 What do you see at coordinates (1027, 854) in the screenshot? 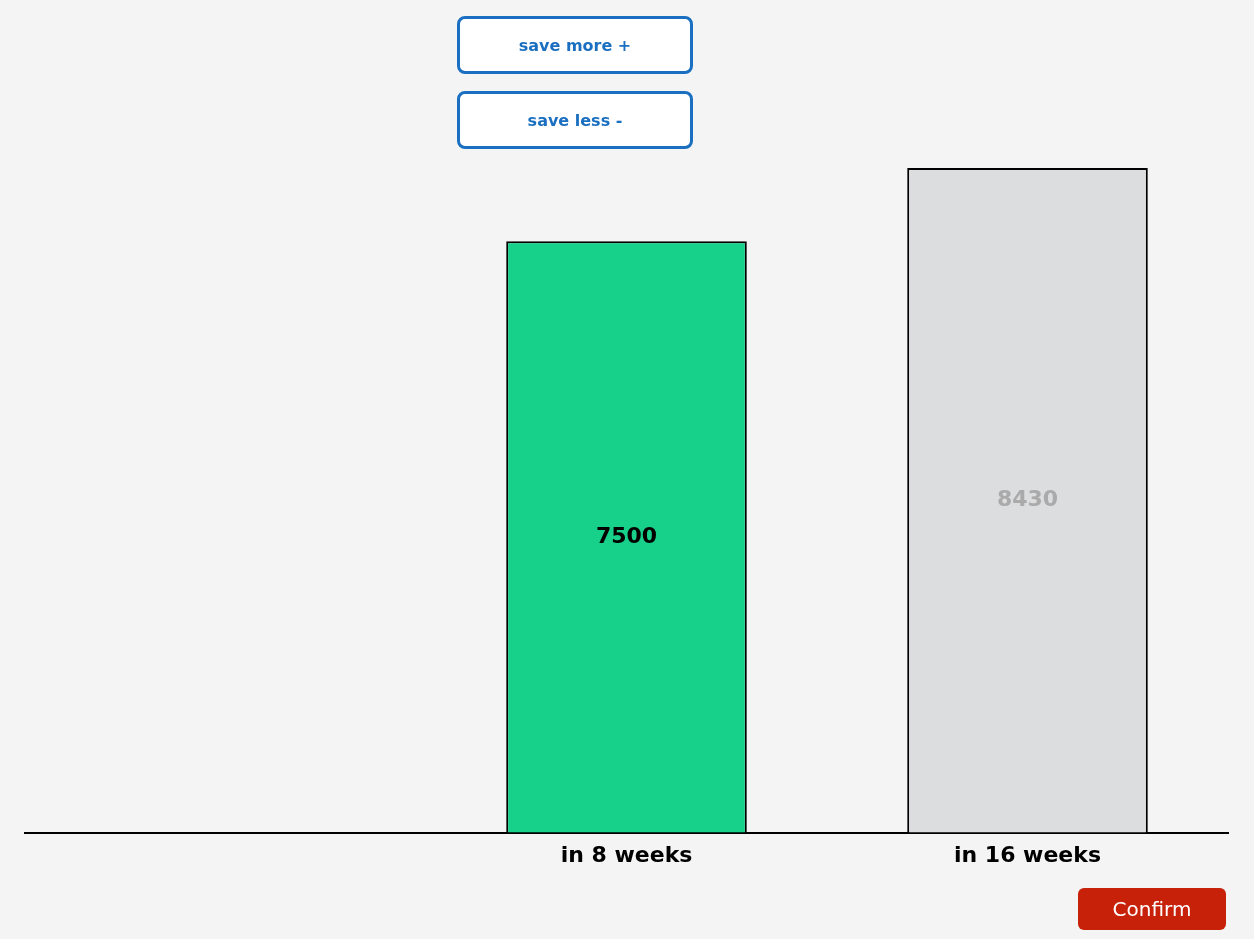
I see `x-tick-label: in 16 weeks` at bounding box center [1027, 854].